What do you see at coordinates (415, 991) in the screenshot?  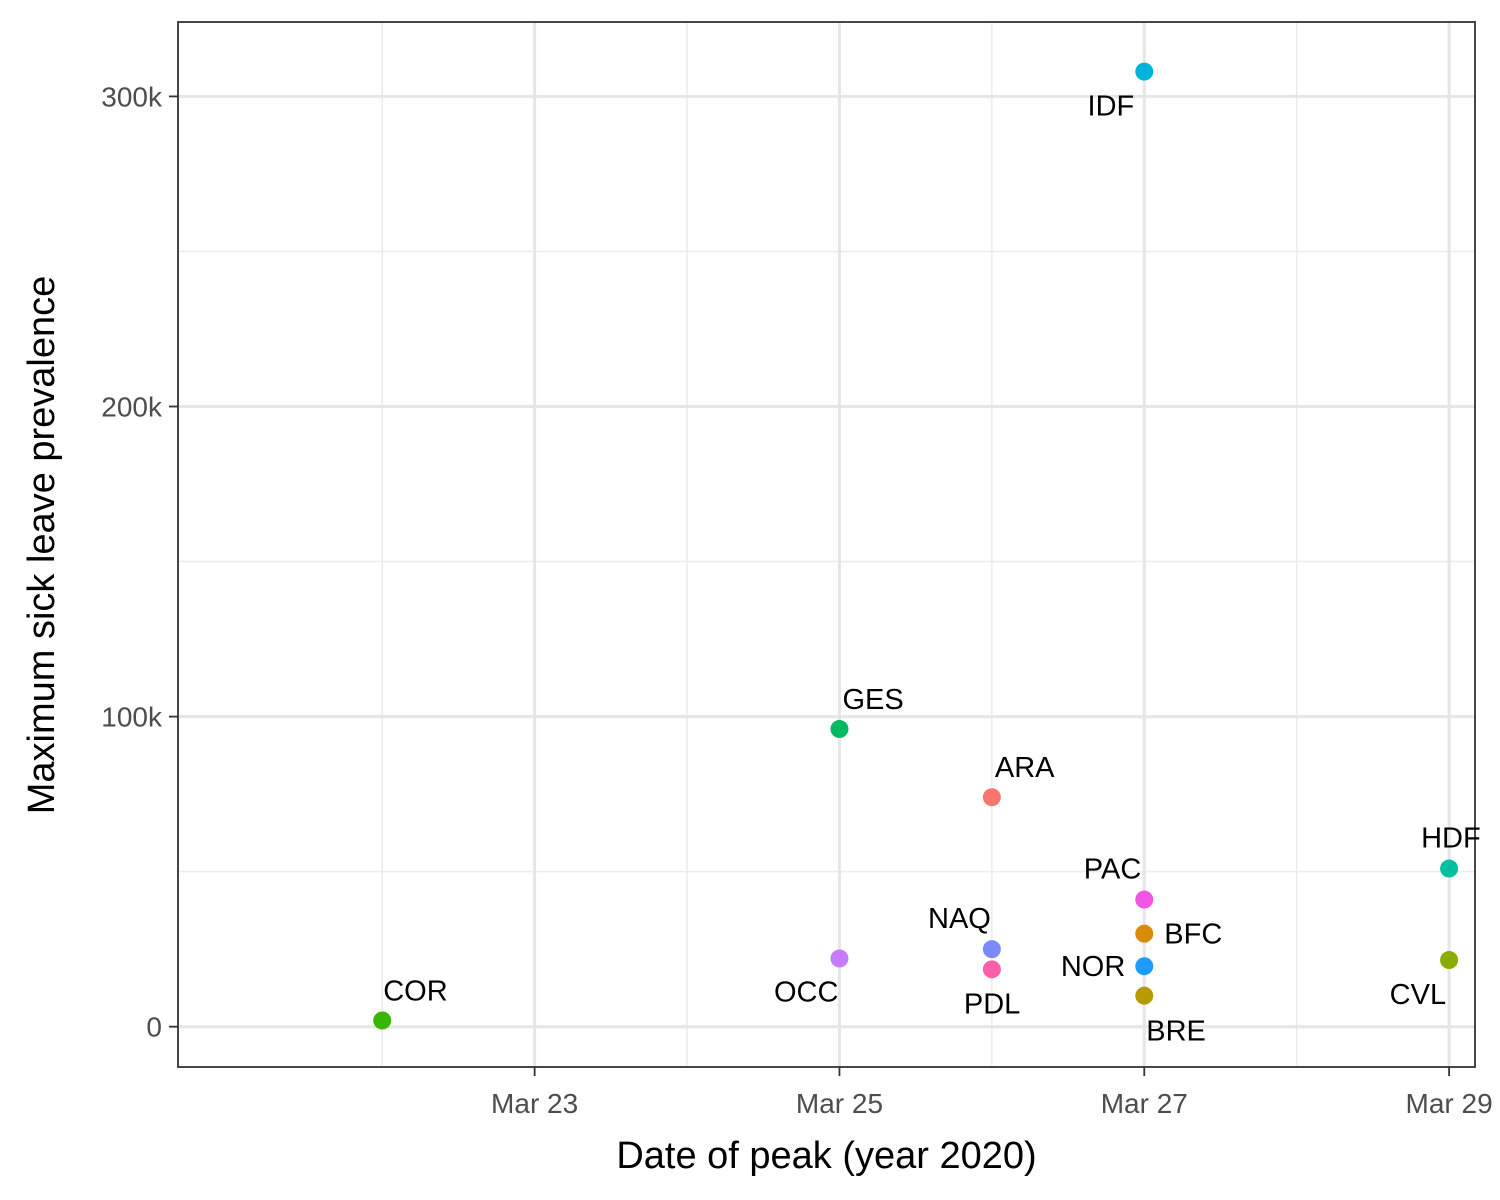 I see `point-label-cor: COR` at bounding box center [415, 991].